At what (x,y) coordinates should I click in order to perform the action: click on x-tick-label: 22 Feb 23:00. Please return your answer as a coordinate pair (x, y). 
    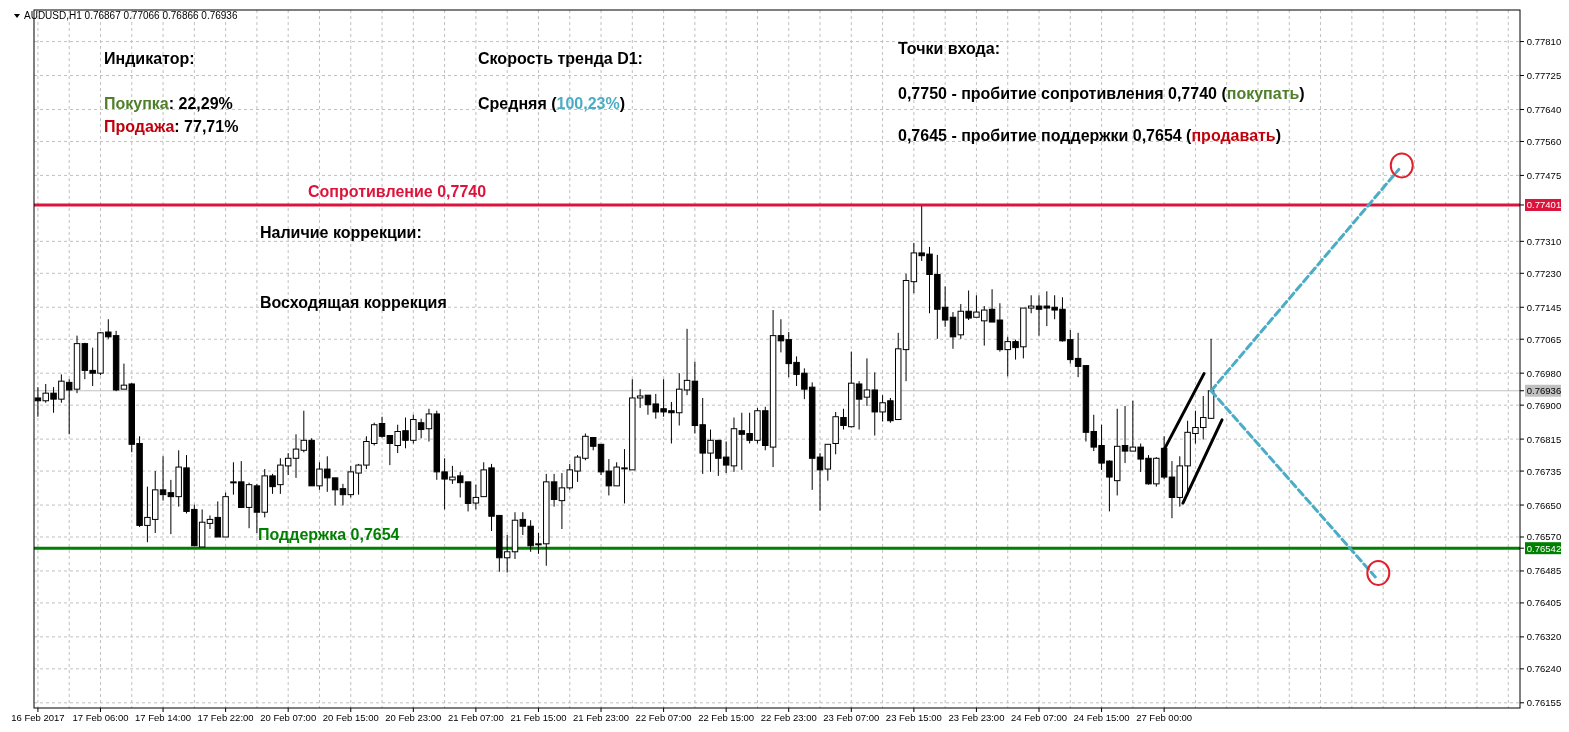
    Looking at the image, I should click on (788, 717).